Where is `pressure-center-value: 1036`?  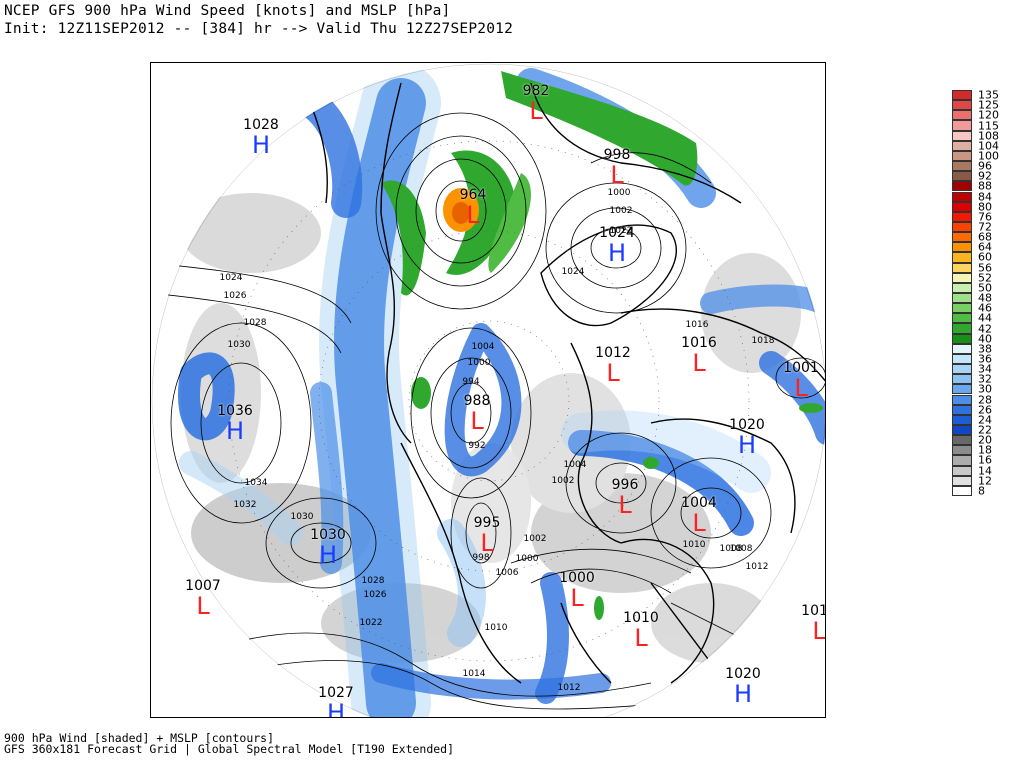
pressure-center-value: 1036 is located at coordinates (235, 411).